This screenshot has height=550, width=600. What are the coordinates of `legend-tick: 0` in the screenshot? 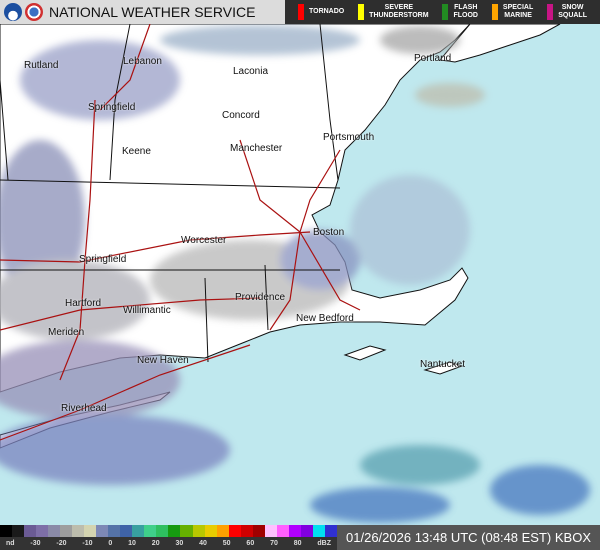 It's located at (110, 543).